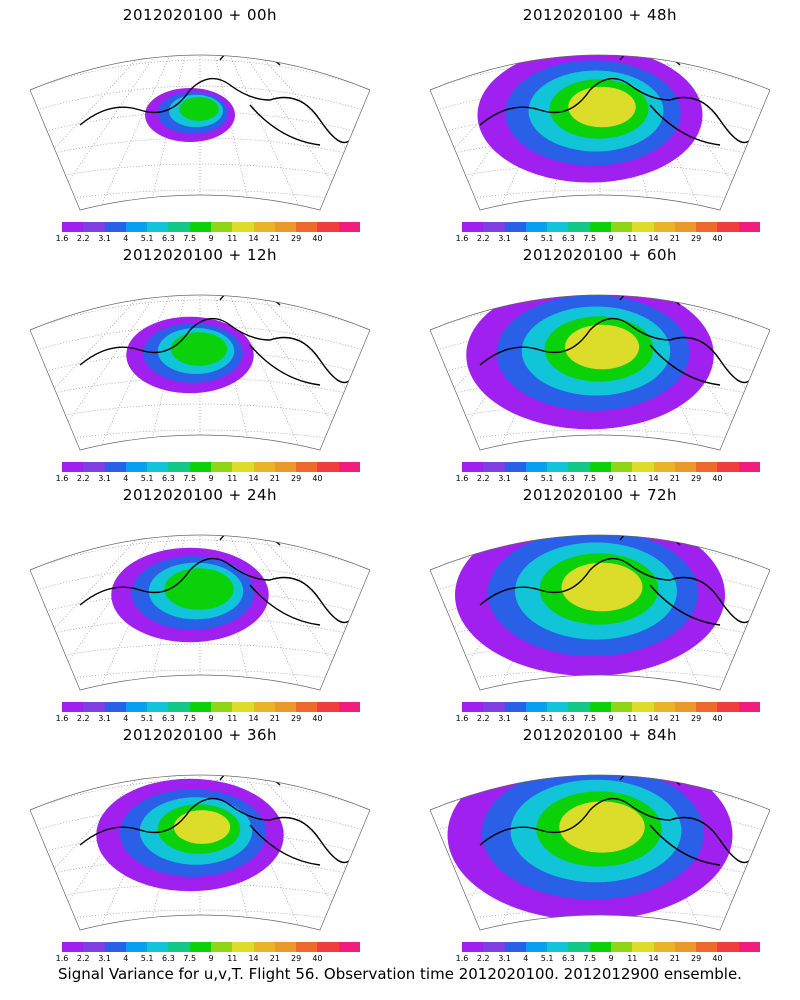 The height and width of the screenshot is (1000, 800). What do you see at coordinates (600, 495) in the screenshot?
I see `panel-title: 2012020100 + 72h` at bounding box center [600, 495].